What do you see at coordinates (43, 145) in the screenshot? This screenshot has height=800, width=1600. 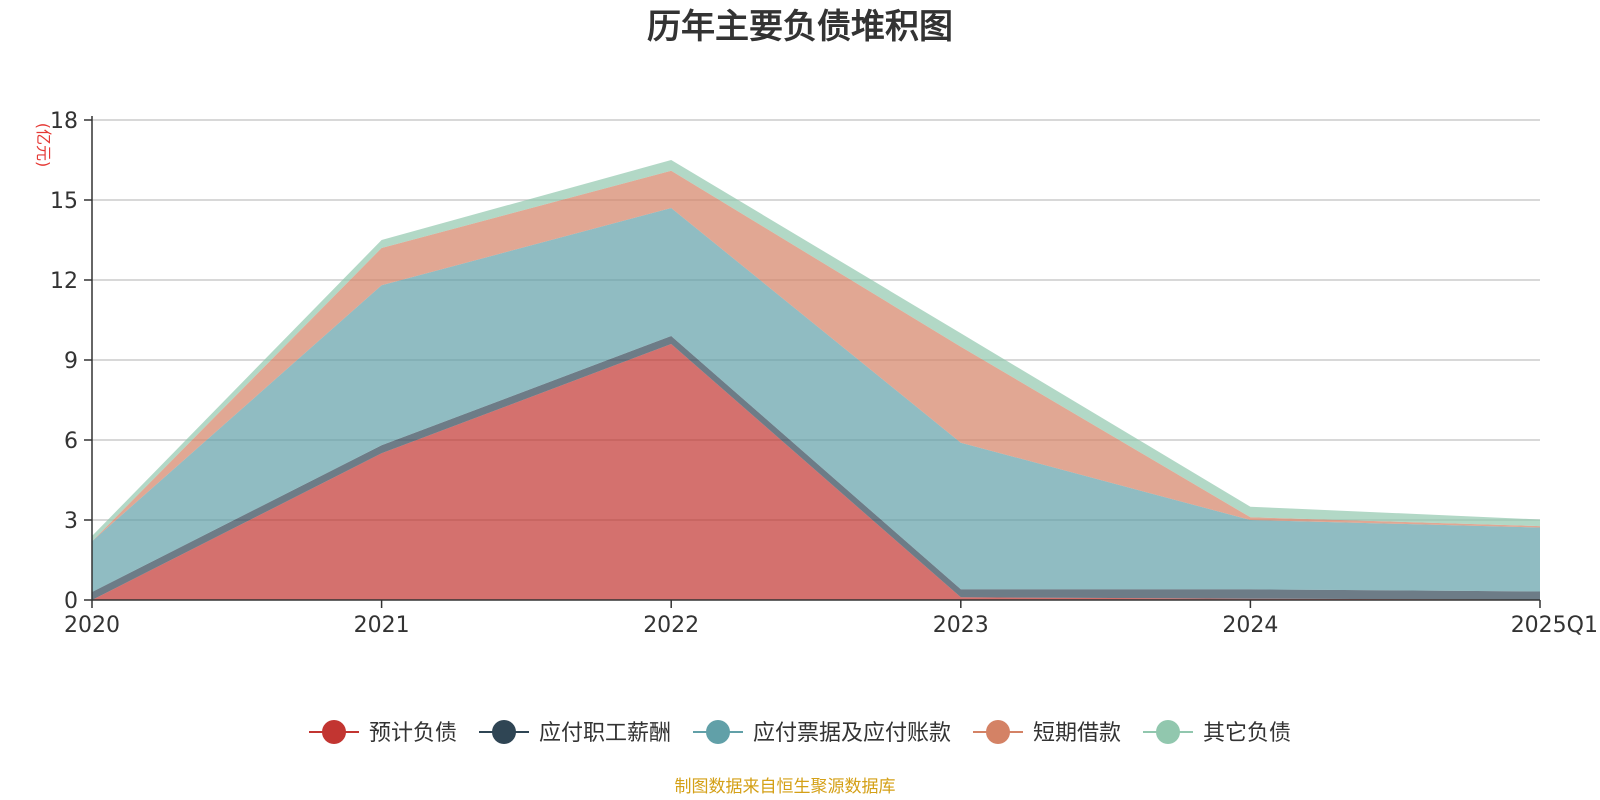 I see `y-axis-unit-label: (亿元)` at bounding box center [43, 145].